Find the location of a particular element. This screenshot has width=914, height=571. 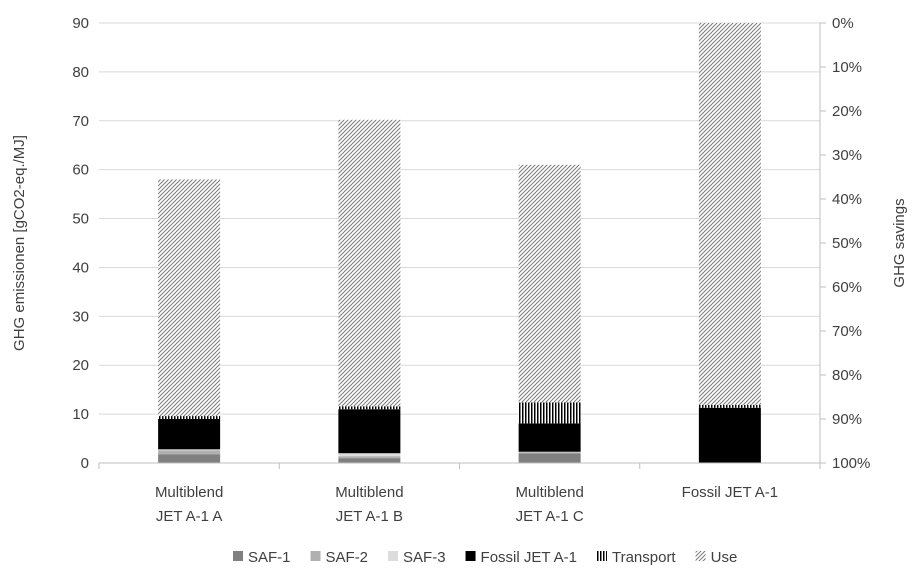

y2-tick-label: 90% is located at coordinates (847, 419).